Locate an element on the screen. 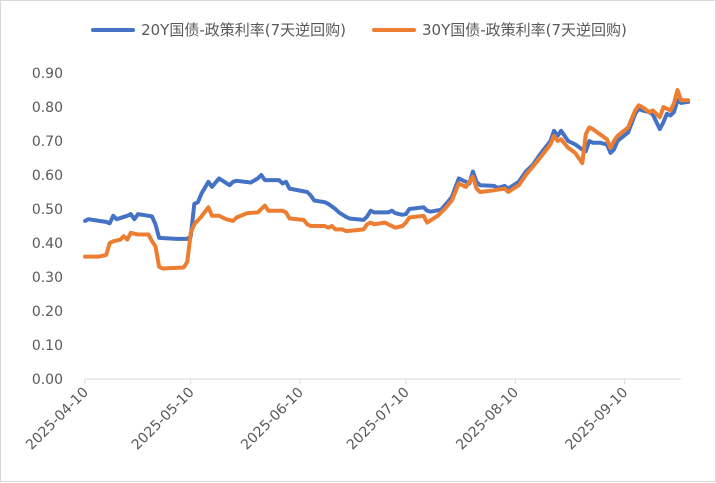  legend-item-30y: 30Y国债-政策利率(7天逆回购) is located at coordinates (499, 29).